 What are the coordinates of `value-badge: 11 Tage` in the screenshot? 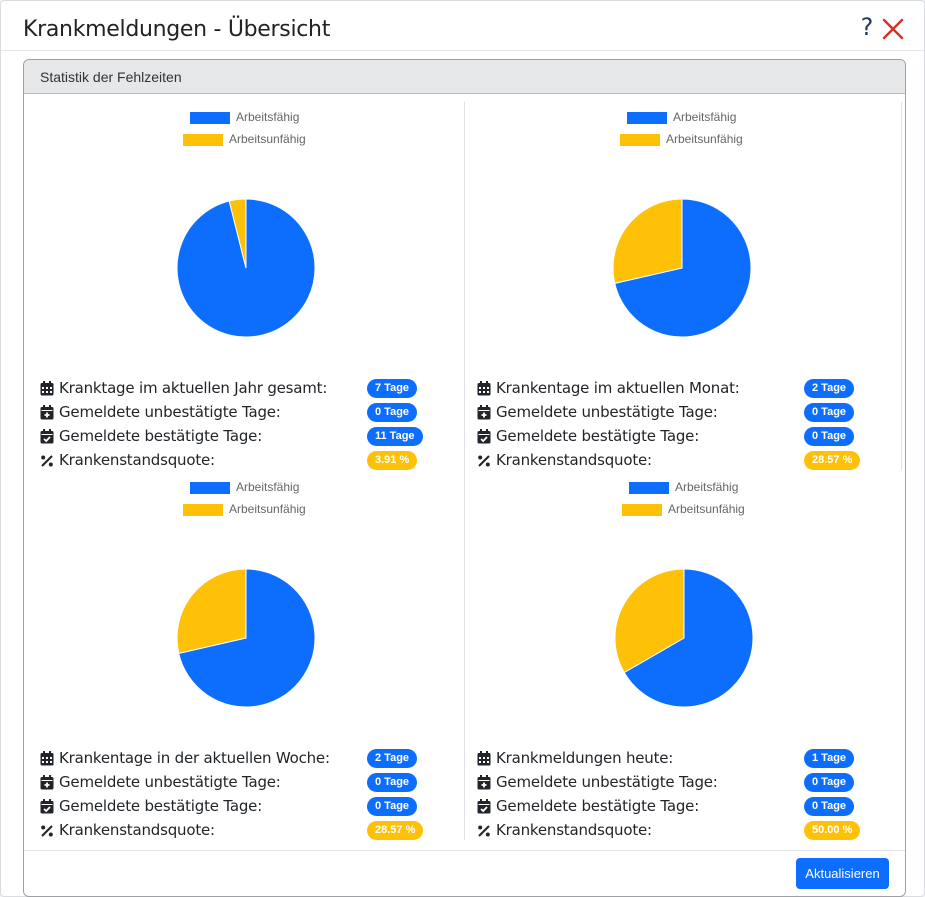 It's located at (395, 436).